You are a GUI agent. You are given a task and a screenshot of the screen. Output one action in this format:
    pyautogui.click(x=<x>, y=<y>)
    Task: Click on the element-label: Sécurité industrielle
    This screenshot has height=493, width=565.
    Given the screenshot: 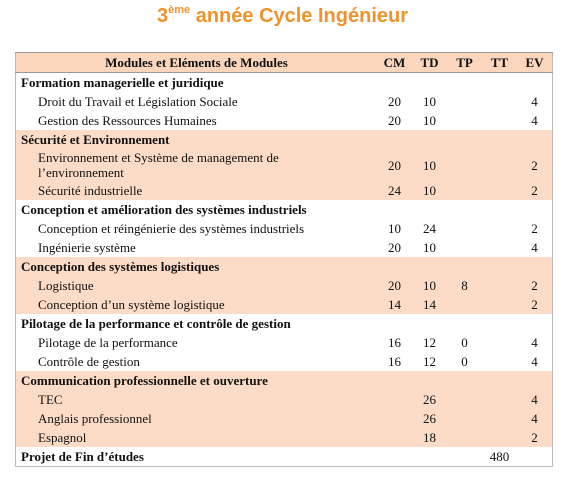 What is the action you would take?
    pyautogui.click(x=90, y=190)
    